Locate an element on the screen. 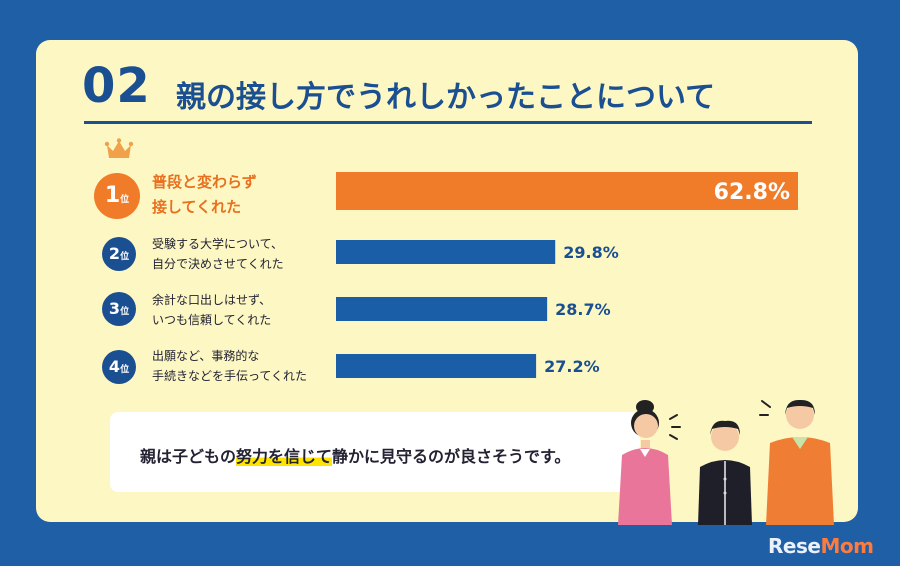 Image resolution: width=900 pixels, height=566 pixels. rank-label-1: 普段と変わらず 接してくれた is located at coordinates (204, 194).